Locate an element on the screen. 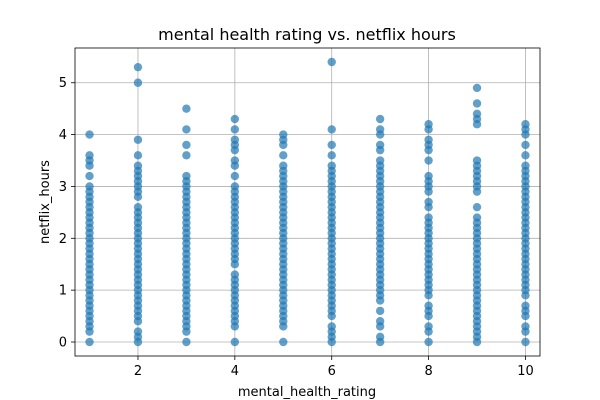 This screenshot has height=400, width=600. y-tick-label-3: 3 is located at coordinates (63, 187).